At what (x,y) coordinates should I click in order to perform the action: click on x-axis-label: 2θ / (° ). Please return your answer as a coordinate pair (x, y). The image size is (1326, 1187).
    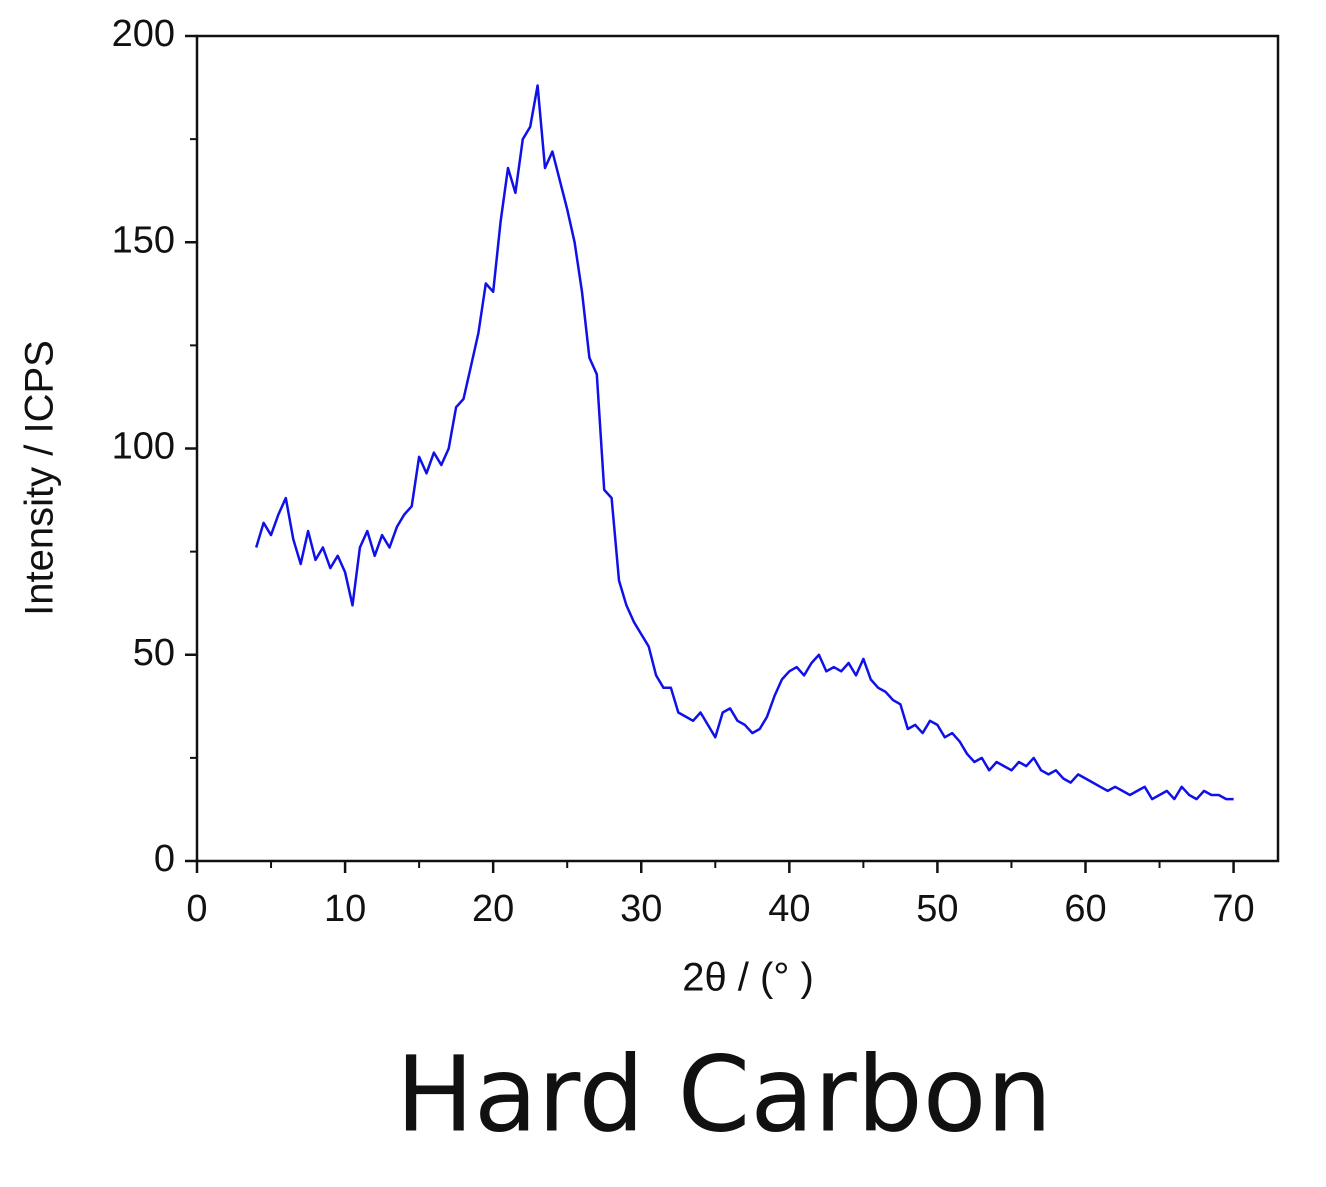
    Looking at the image, I should click on (748, 978).